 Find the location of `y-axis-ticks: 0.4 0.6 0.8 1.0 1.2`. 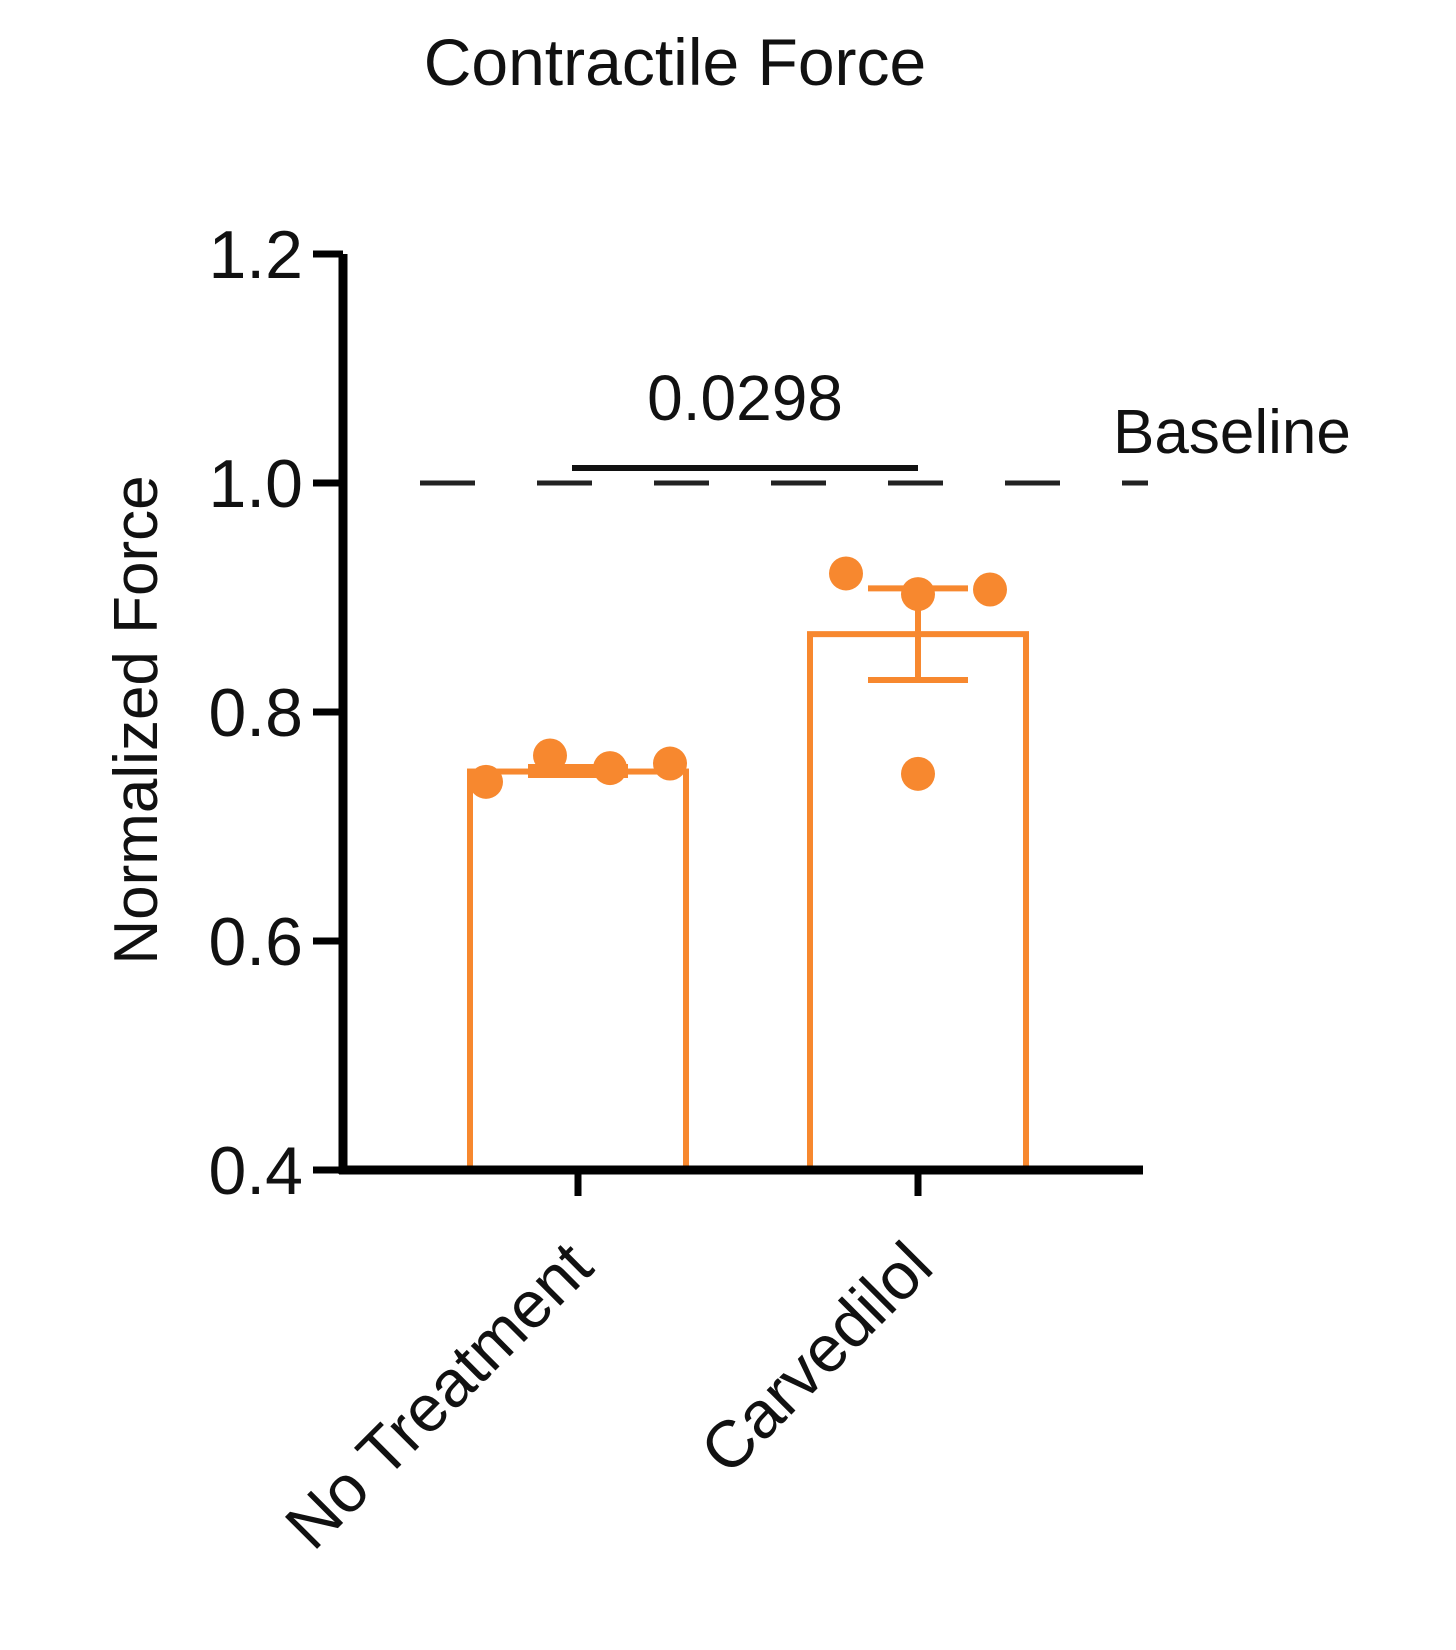

y-axis-ticks: 0.4 0.6 0.8 1.0 1.2 is located at coordinates (275, 713).